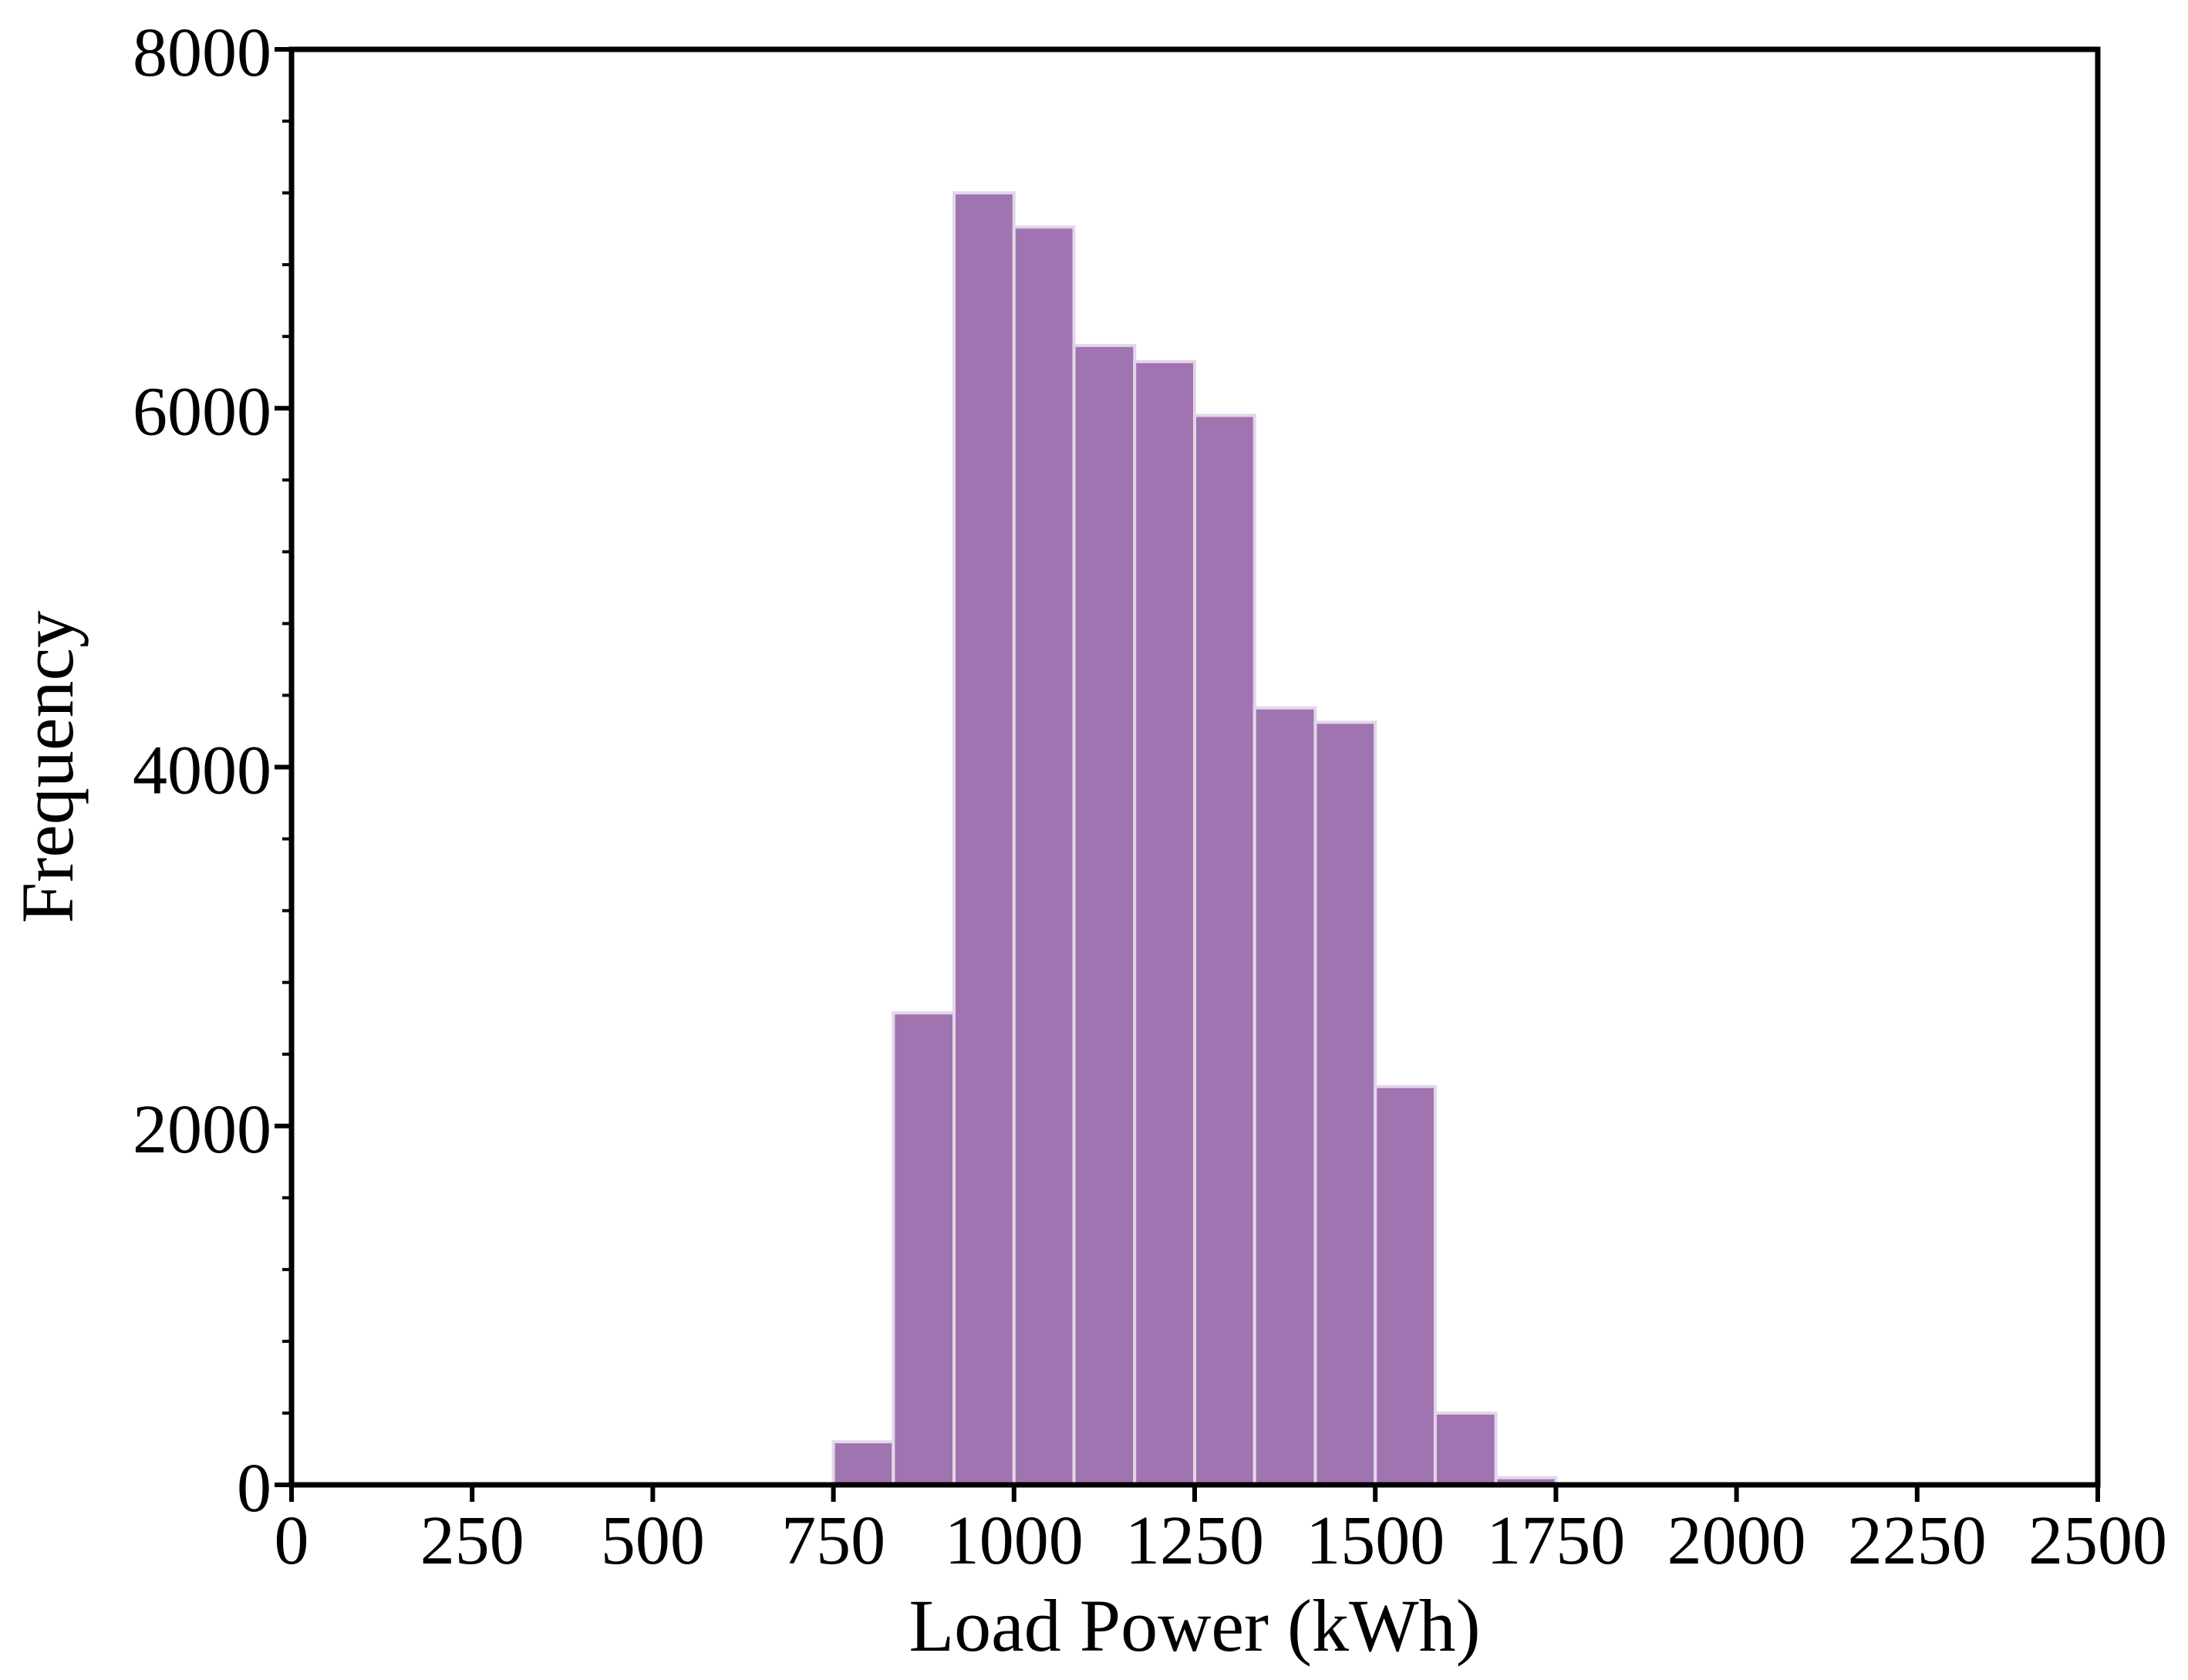 The width and height of the screenshot is (2188, 1680). Describe the element at coordinates (1194, 1541) in the screenshot. I see `x-tick-label-5: 1250` at that location.